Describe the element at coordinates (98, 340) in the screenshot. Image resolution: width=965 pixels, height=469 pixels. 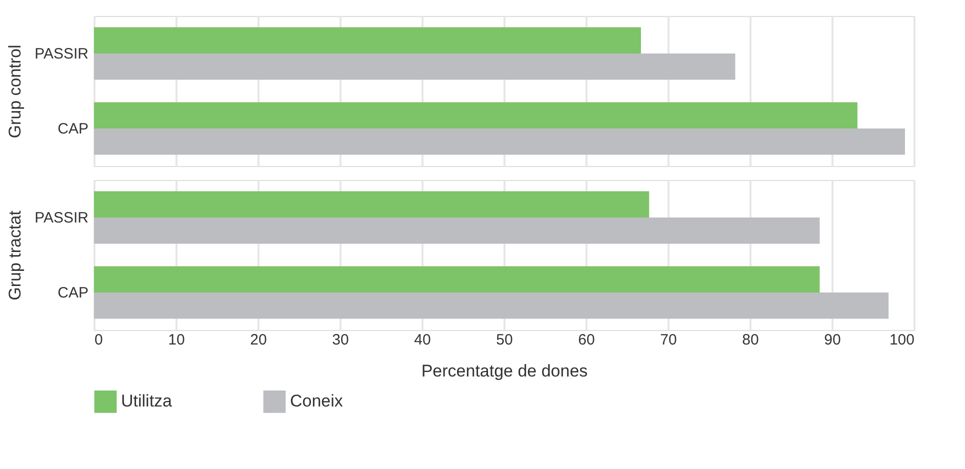
I see `x-tick-label: 0` at that location.